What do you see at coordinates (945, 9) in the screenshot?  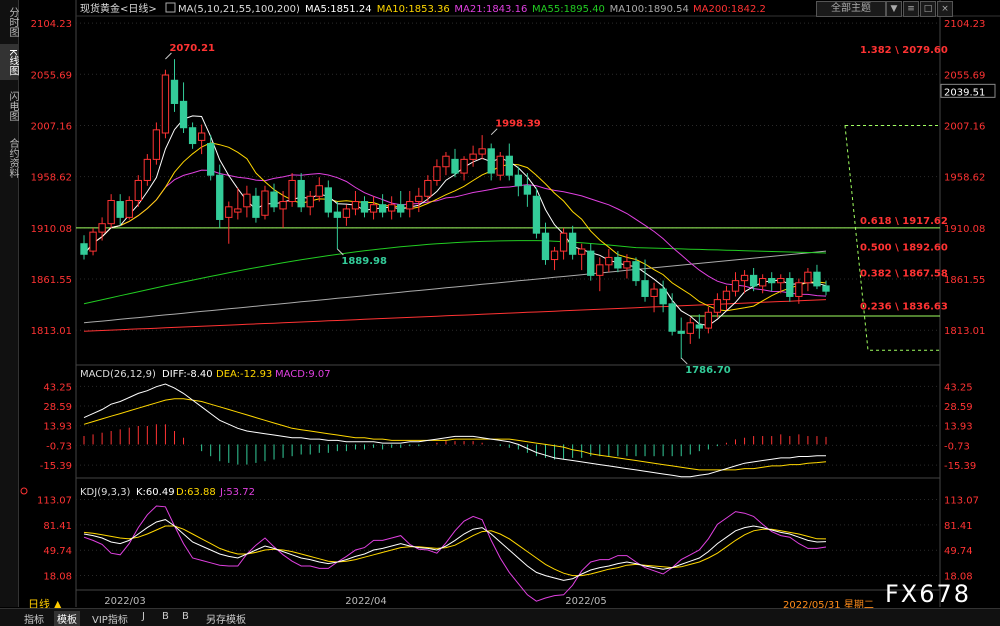 I see `close-icon: ×` at bounding box center [945, 9].